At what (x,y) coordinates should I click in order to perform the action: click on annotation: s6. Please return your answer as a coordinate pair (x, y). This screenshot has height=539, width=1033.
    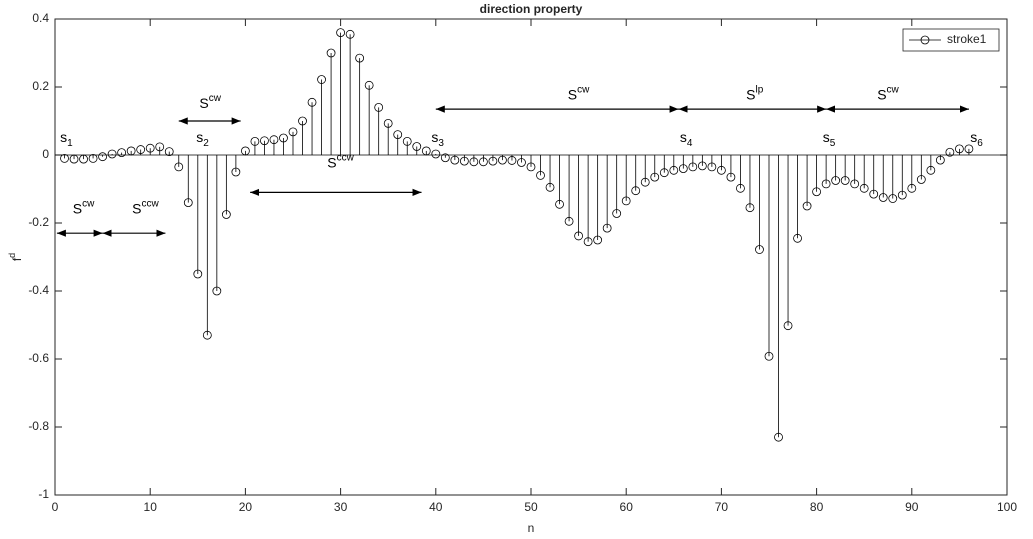
    Looking at the image, I should click on (976, 139).